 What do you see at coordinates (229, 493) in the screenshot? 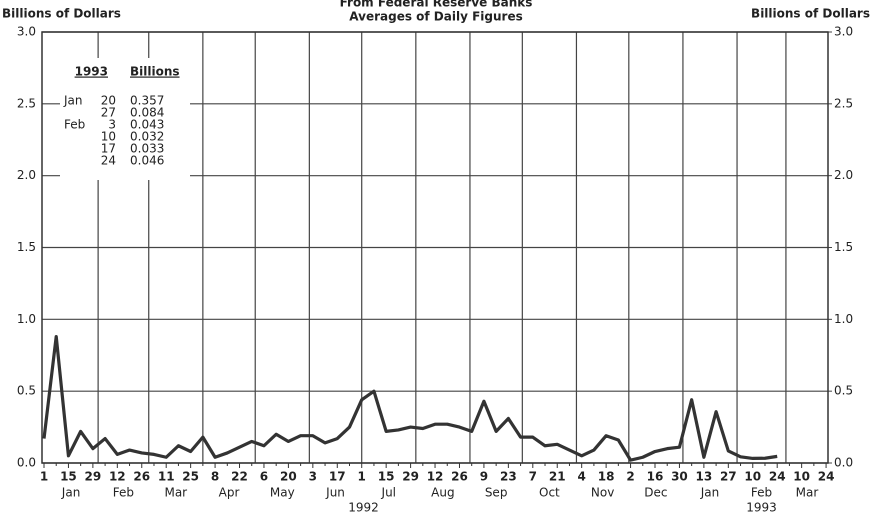
I see `month-label: Apr` at bounding box center [229, 493].